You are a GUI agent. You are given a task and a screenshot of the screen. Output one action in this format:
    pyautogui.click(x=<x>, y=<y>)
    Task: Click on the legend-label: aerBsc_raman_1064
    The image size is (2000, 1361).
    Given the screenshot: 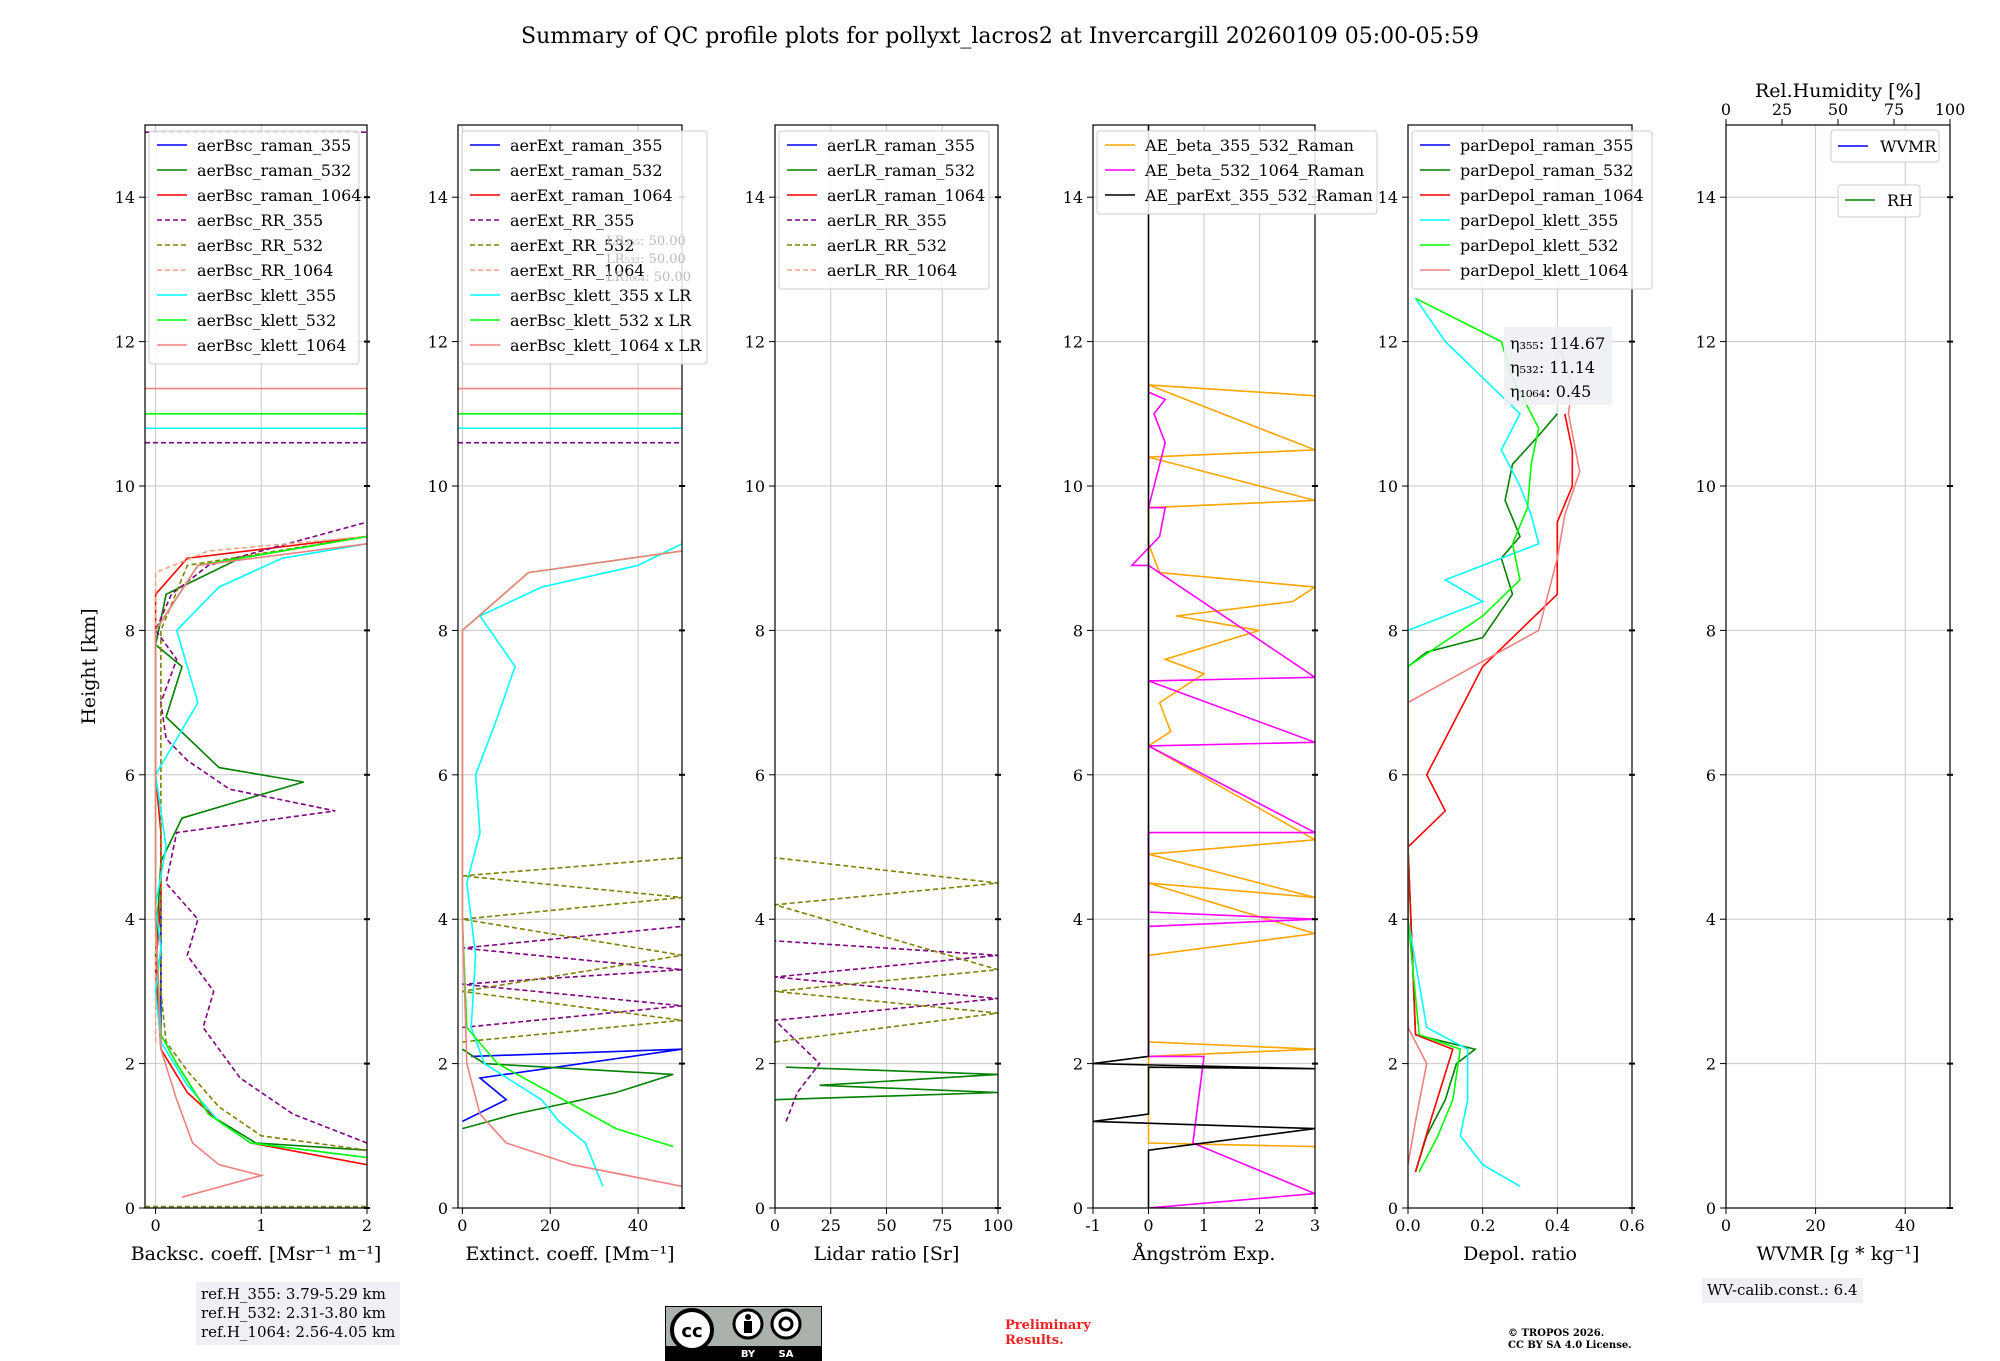 What is the action you would take?
    pyautogui.click(x=279, y=195)
    